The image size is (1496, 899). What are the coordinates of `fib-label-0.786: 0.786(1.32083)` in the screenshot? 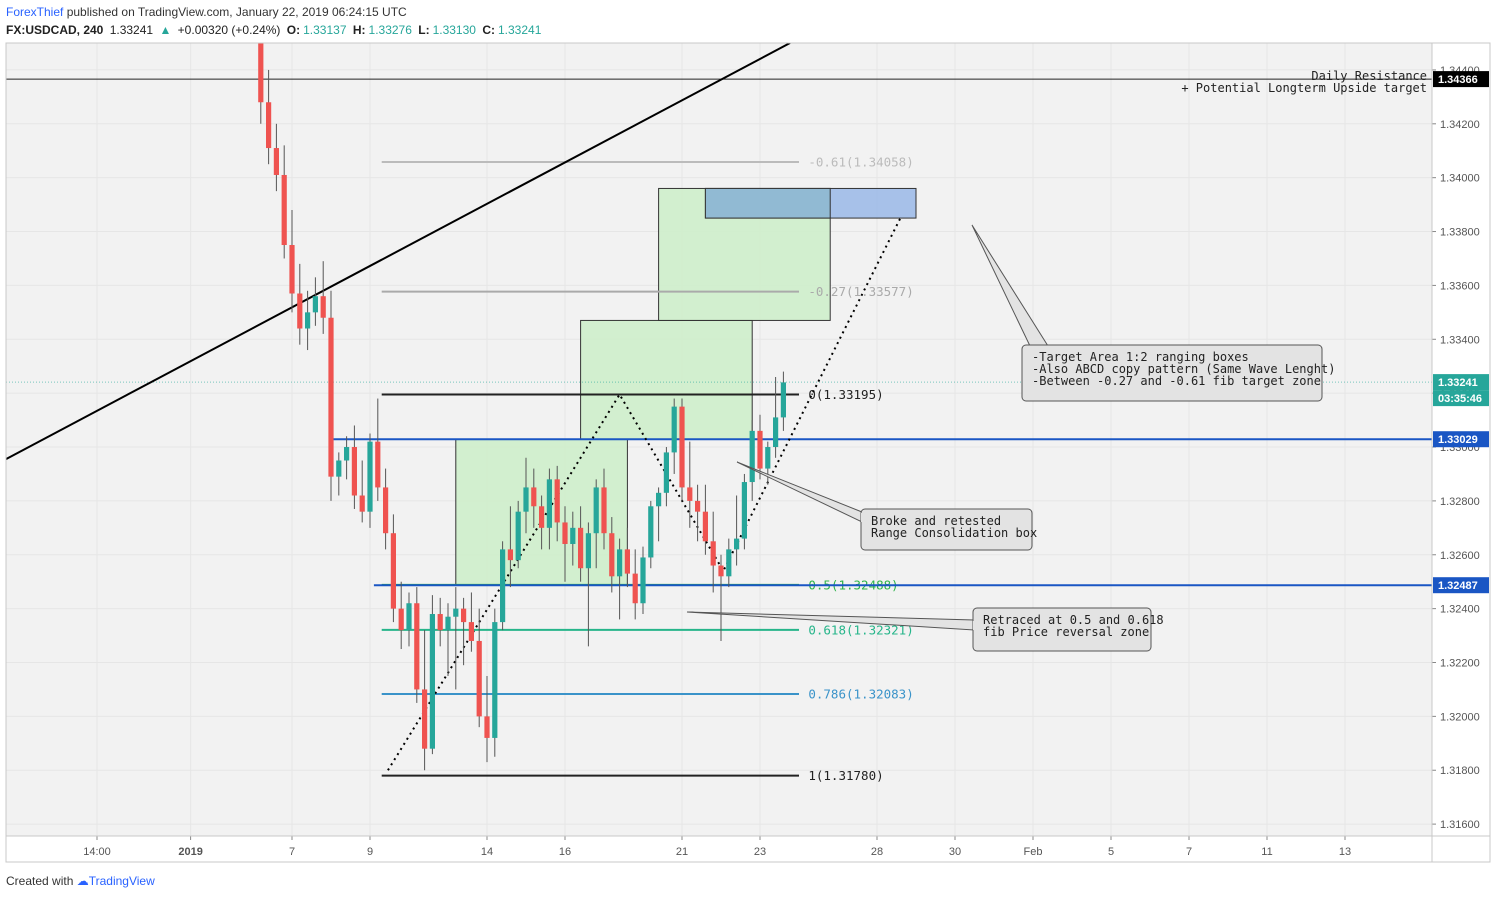 It's located at (860, 694).